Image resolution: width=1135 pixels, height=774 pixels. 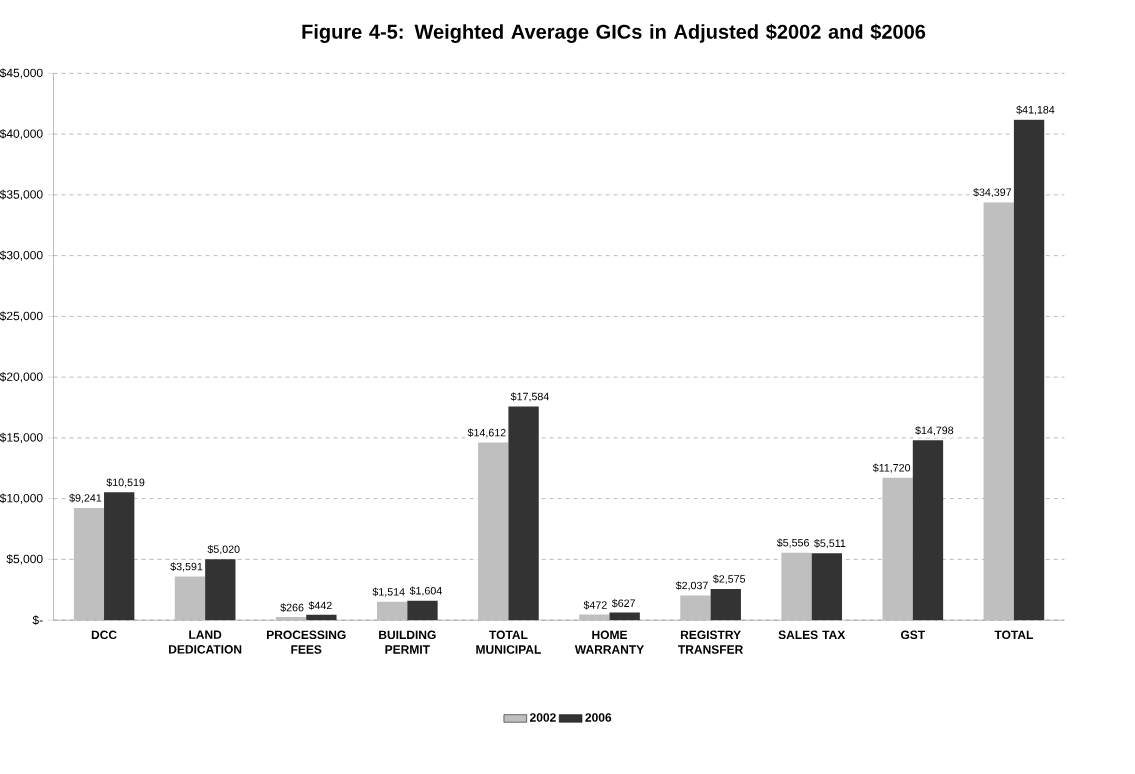 I want to click on data-label: $14,612, so click(x=486, y=433).